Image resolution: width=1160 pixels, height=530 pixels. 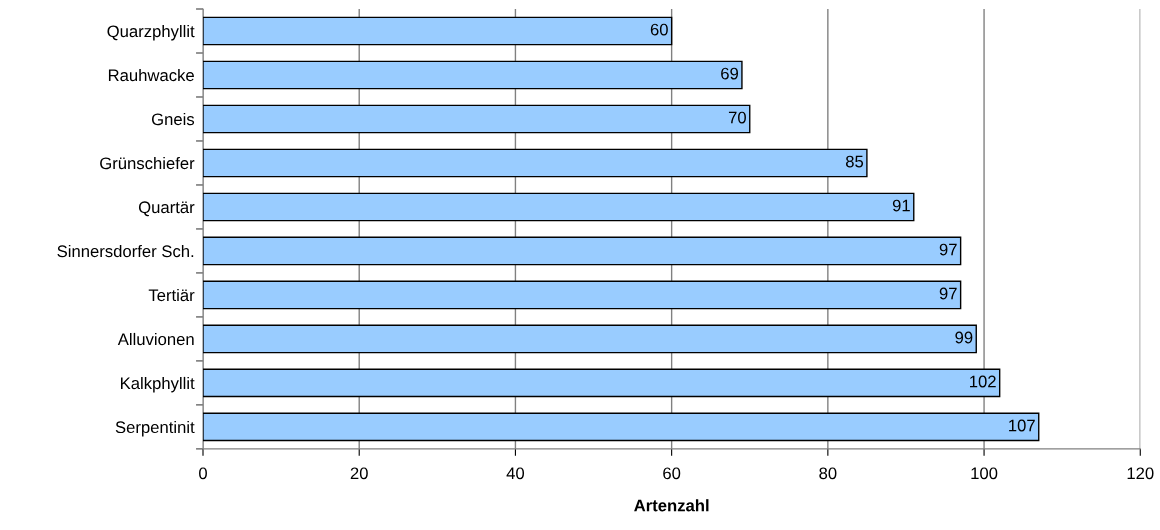 What do you see at coordinates (151, 32) in the screenshot?
I see `y-tick-label: Quarzphyllit` at bounding box center [151, 32].